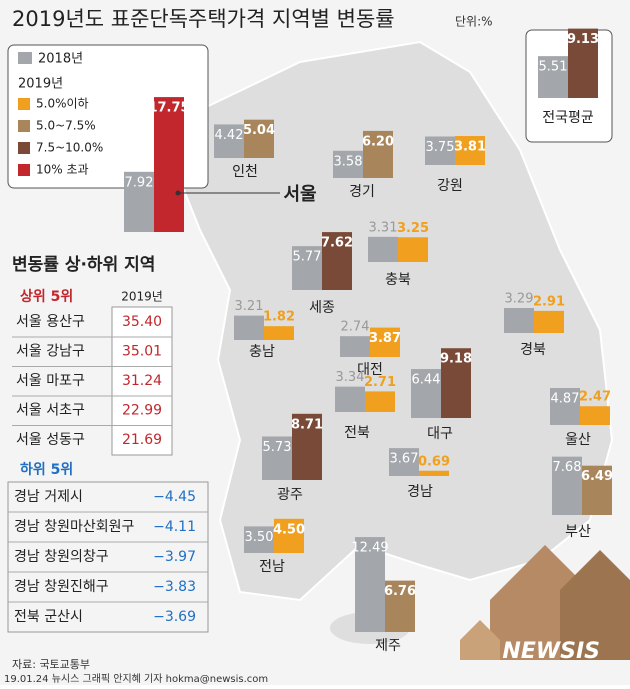  What do you see at coordinates (383, 227) in the screenshot?
I see `value-label: 3.31` at bounding box center [383, 227].